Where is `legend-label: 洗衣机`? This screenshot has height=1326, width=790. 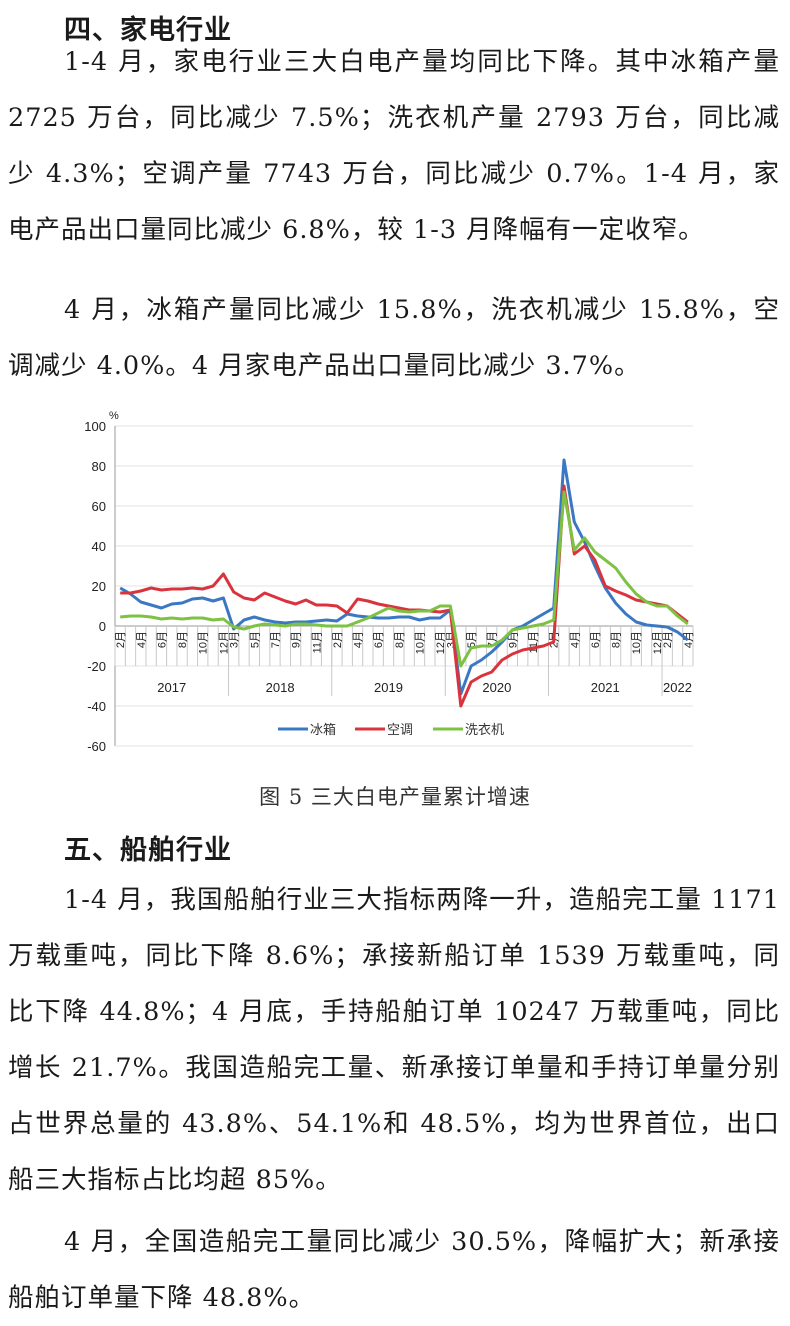 legend-label: 洗衣机 is located at coordinates (484, 729).